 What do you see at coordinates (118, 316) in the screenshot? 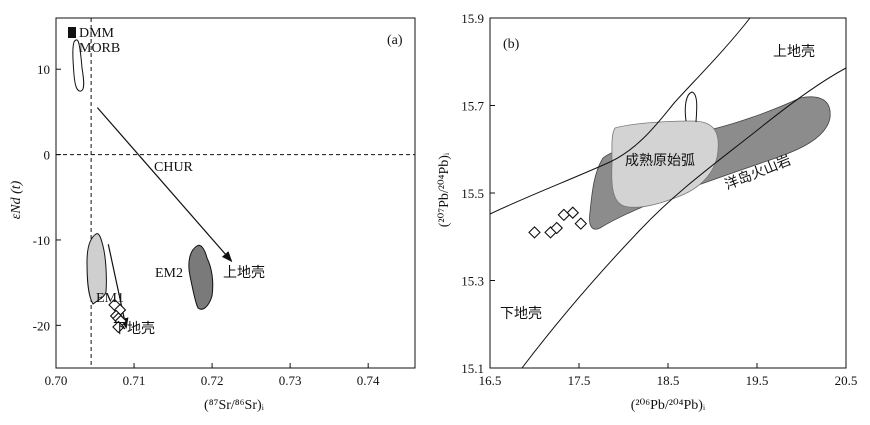
I see `panel-a-data-points` at bounding box center [118, 316].